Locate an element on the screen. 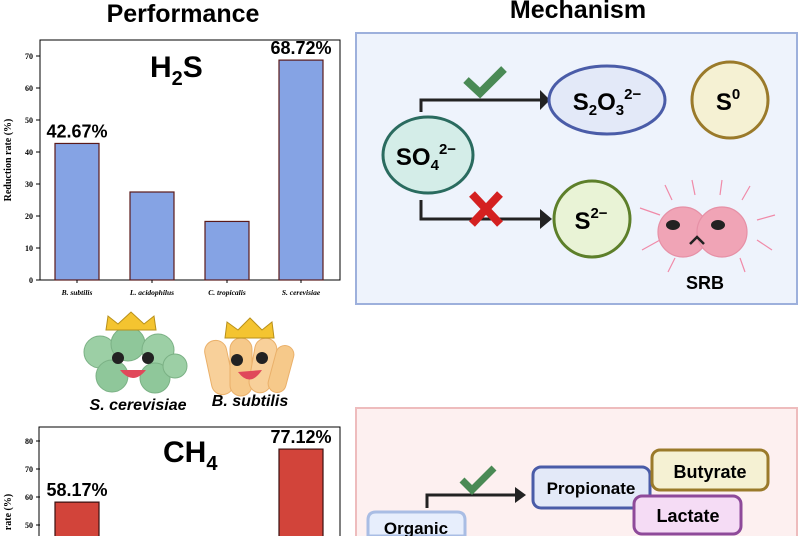 The width and height of the screenshot is (800, 536). butyrate-node is located at coordinates (710, 470).